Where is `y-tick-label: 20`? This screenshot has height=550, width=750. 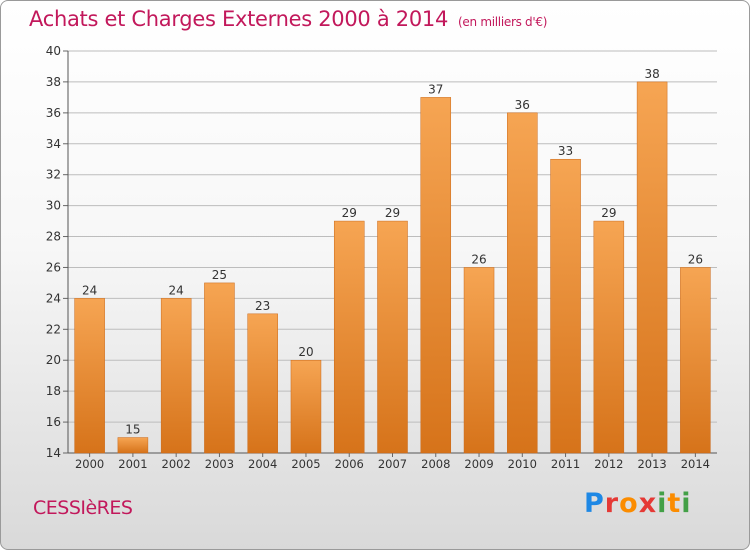
y-tick-label: 20 is located at coordinates (53, 360).